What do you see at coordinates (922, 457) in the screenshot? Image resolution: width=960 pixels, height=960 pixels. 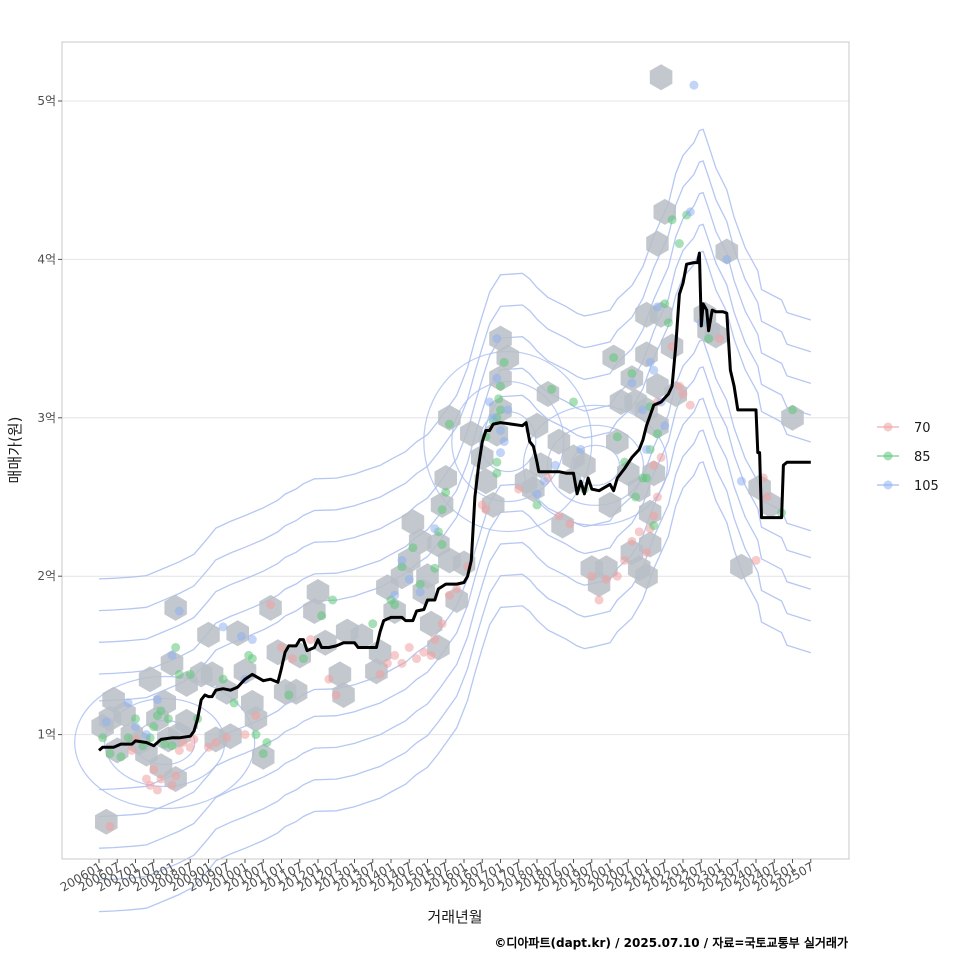 I see `legend-label: 85` at bounding box center [922, 457].